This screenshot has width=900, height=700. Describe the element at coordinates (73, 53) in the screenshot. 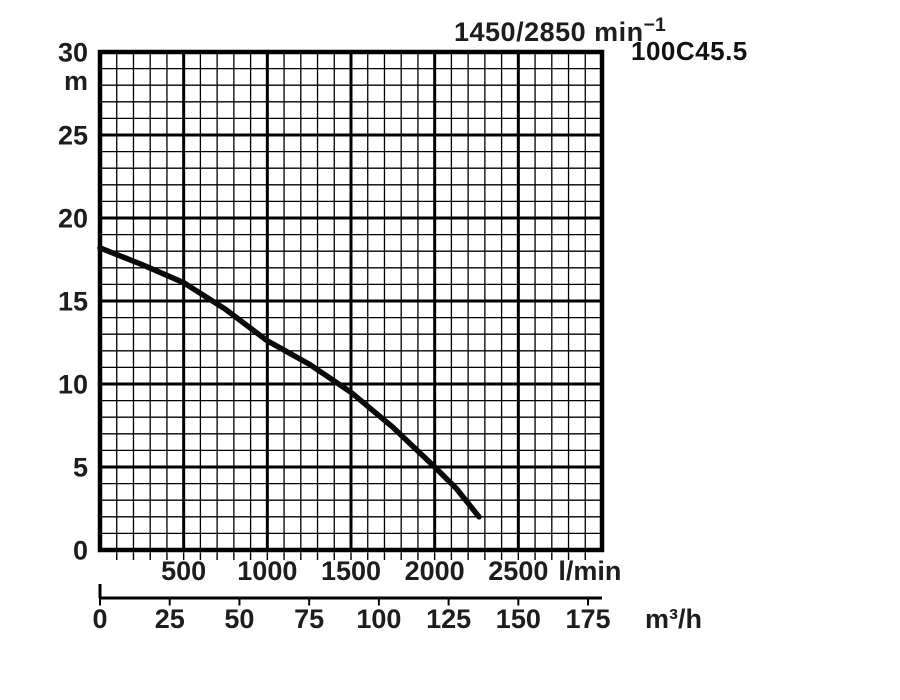

I see `svg-text: 30` at that location.